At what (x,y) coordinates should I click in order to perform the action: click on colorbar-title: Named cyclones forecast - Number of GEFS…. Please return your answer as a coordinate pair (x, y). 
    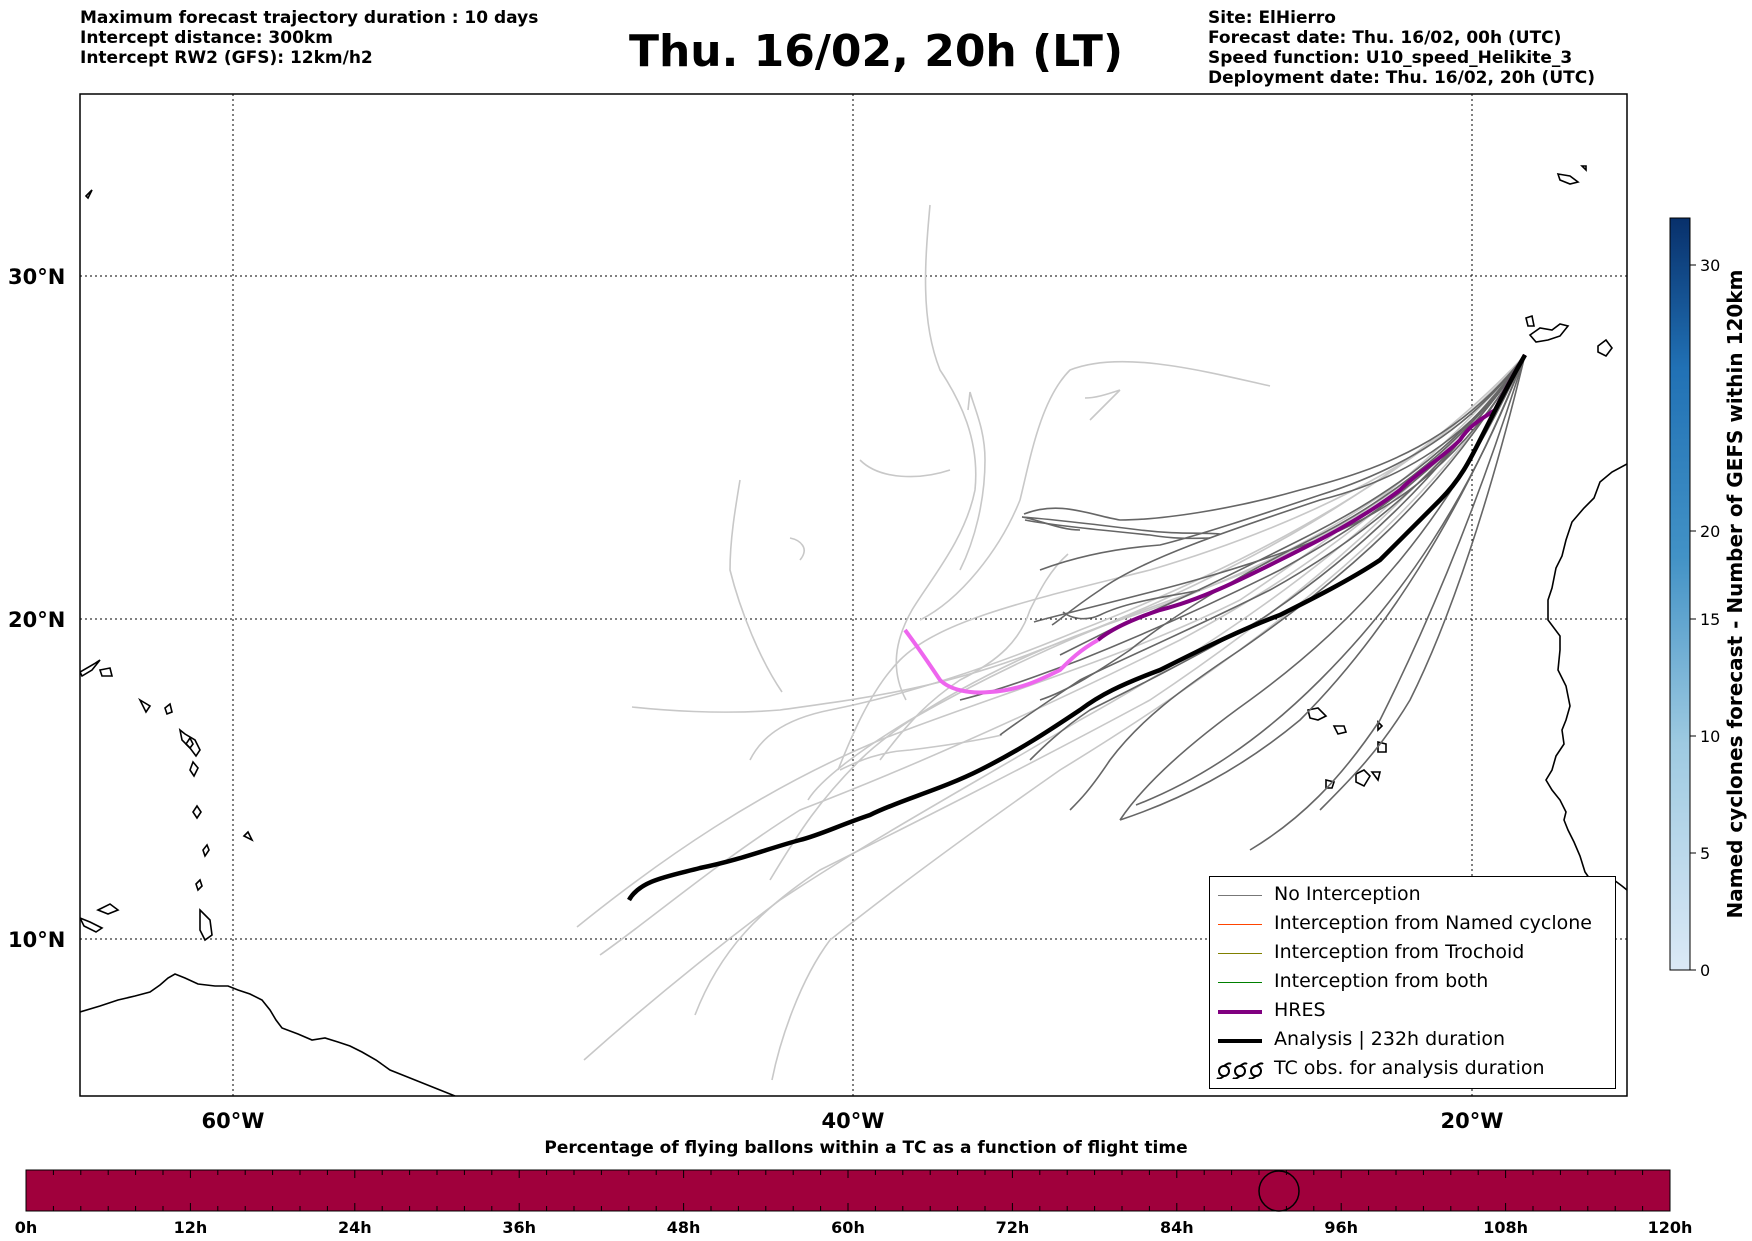
    Looking at the image, I should click on (1735, 594).